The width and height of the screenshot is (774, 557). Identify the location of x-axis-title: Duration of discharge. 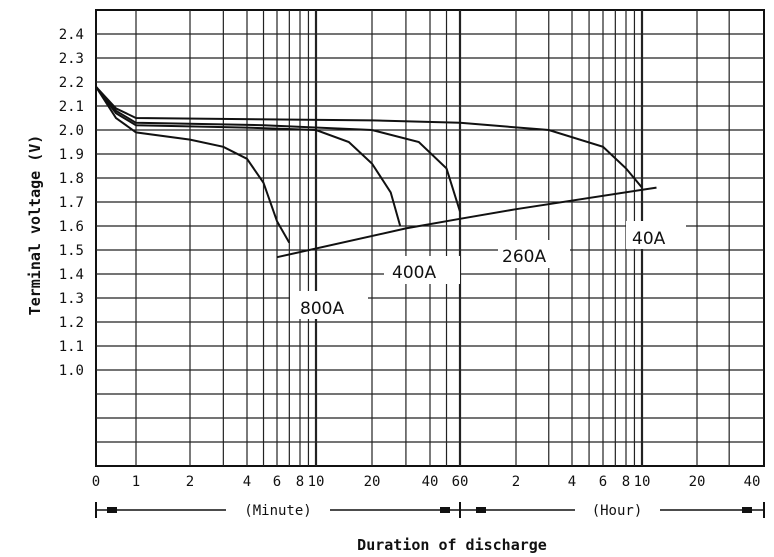
(452, 545).